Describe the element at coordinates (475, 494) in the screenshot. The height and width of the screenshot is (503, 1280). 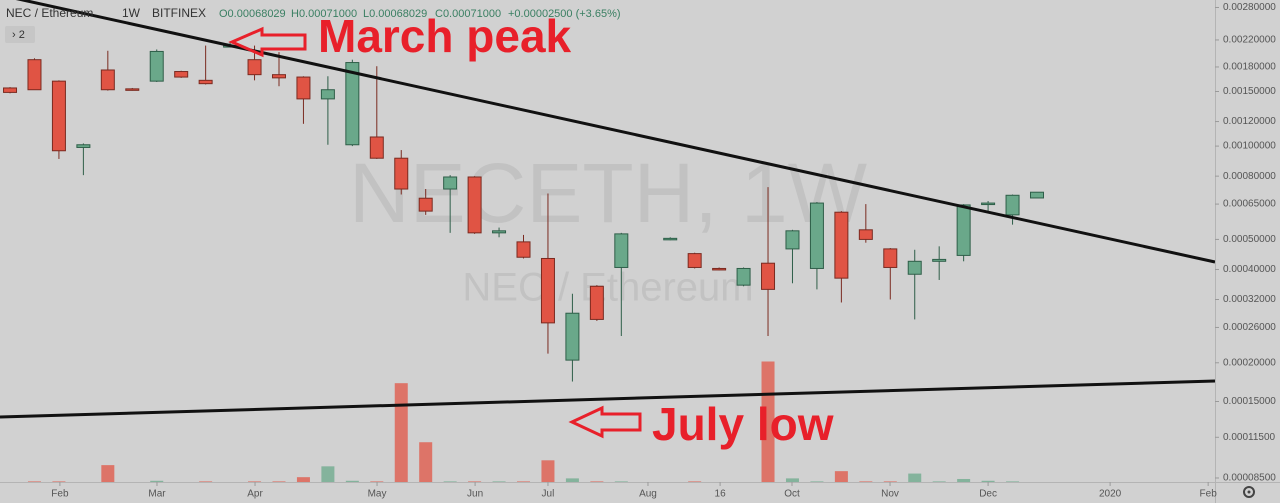
I see `x-tick-label: Jun` at that location.